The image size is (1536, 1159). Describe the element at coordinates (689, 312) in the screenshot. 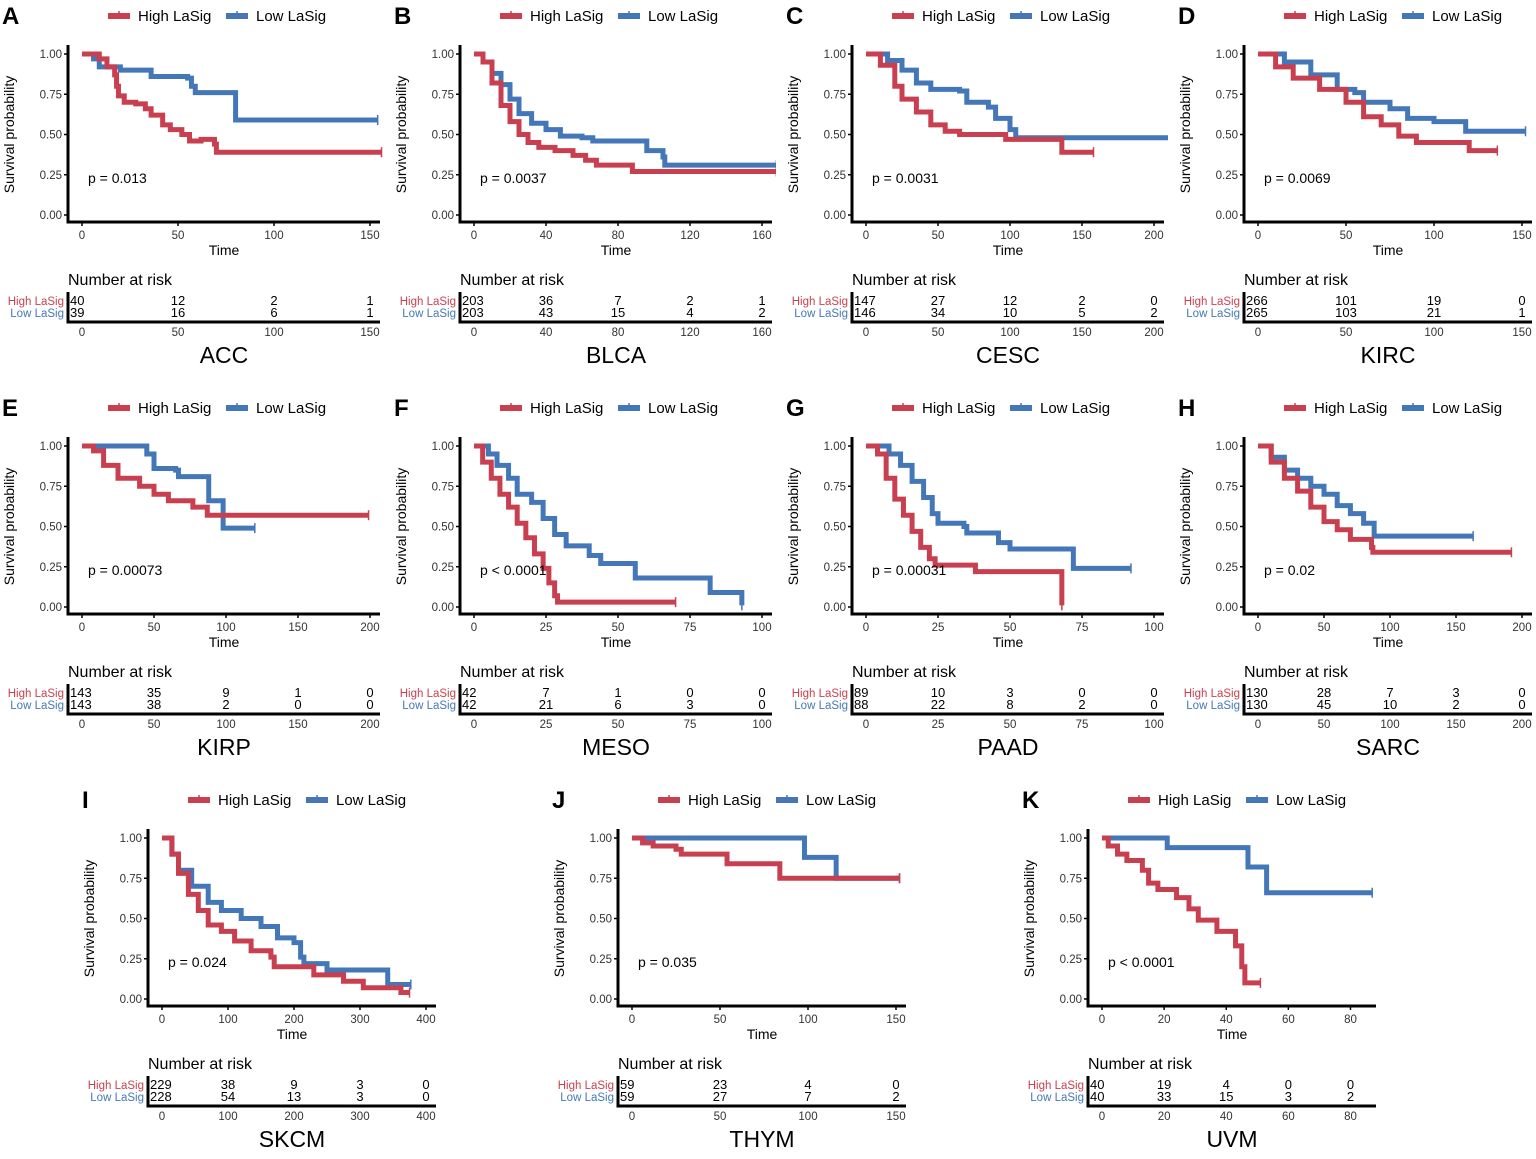

I see `risk-count-low: 4` at that location.